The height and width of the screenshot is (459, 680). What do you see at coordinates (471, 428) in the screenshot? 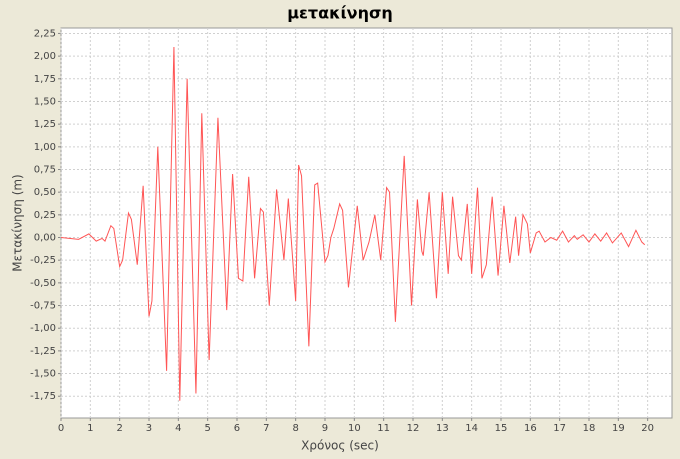
I see `x-tick-label: 14` at bounding box center [471, 428].